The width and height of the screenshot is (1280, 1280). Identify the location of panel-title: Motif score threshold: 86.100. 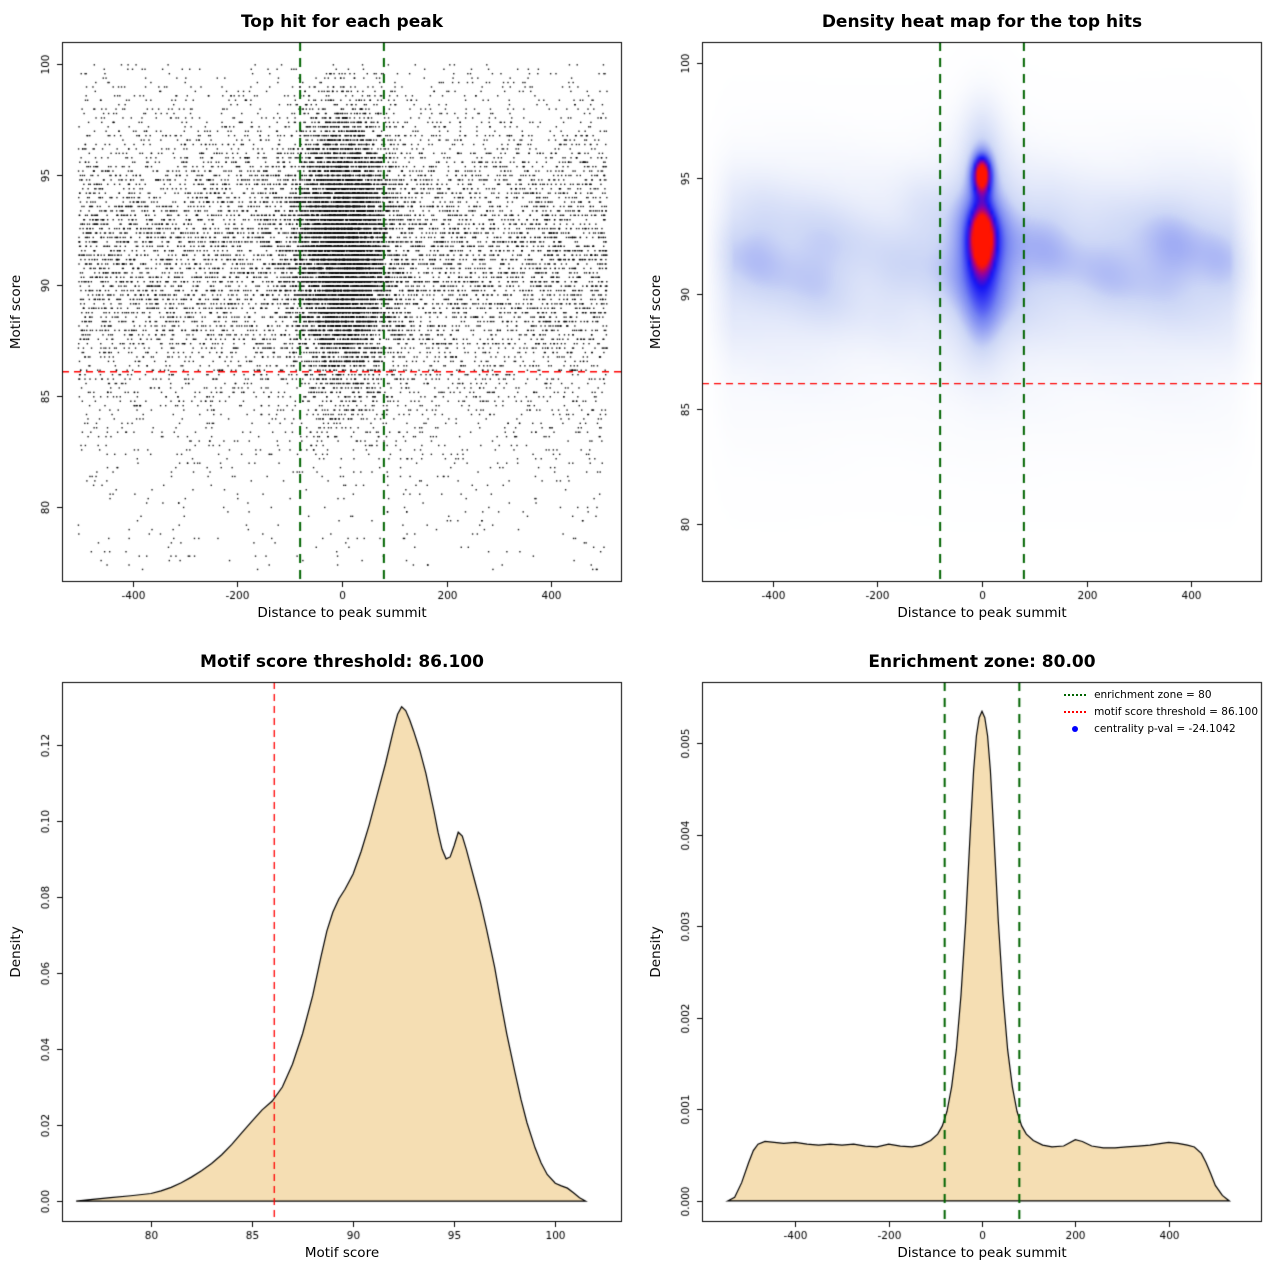
(342, 662).